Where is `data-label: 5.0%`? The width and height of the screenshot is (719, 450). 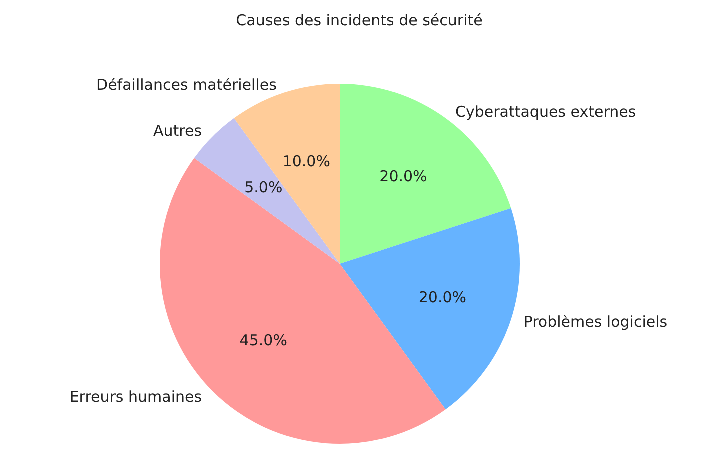 data-label: 5.0% is located at coordinates (263, 187).